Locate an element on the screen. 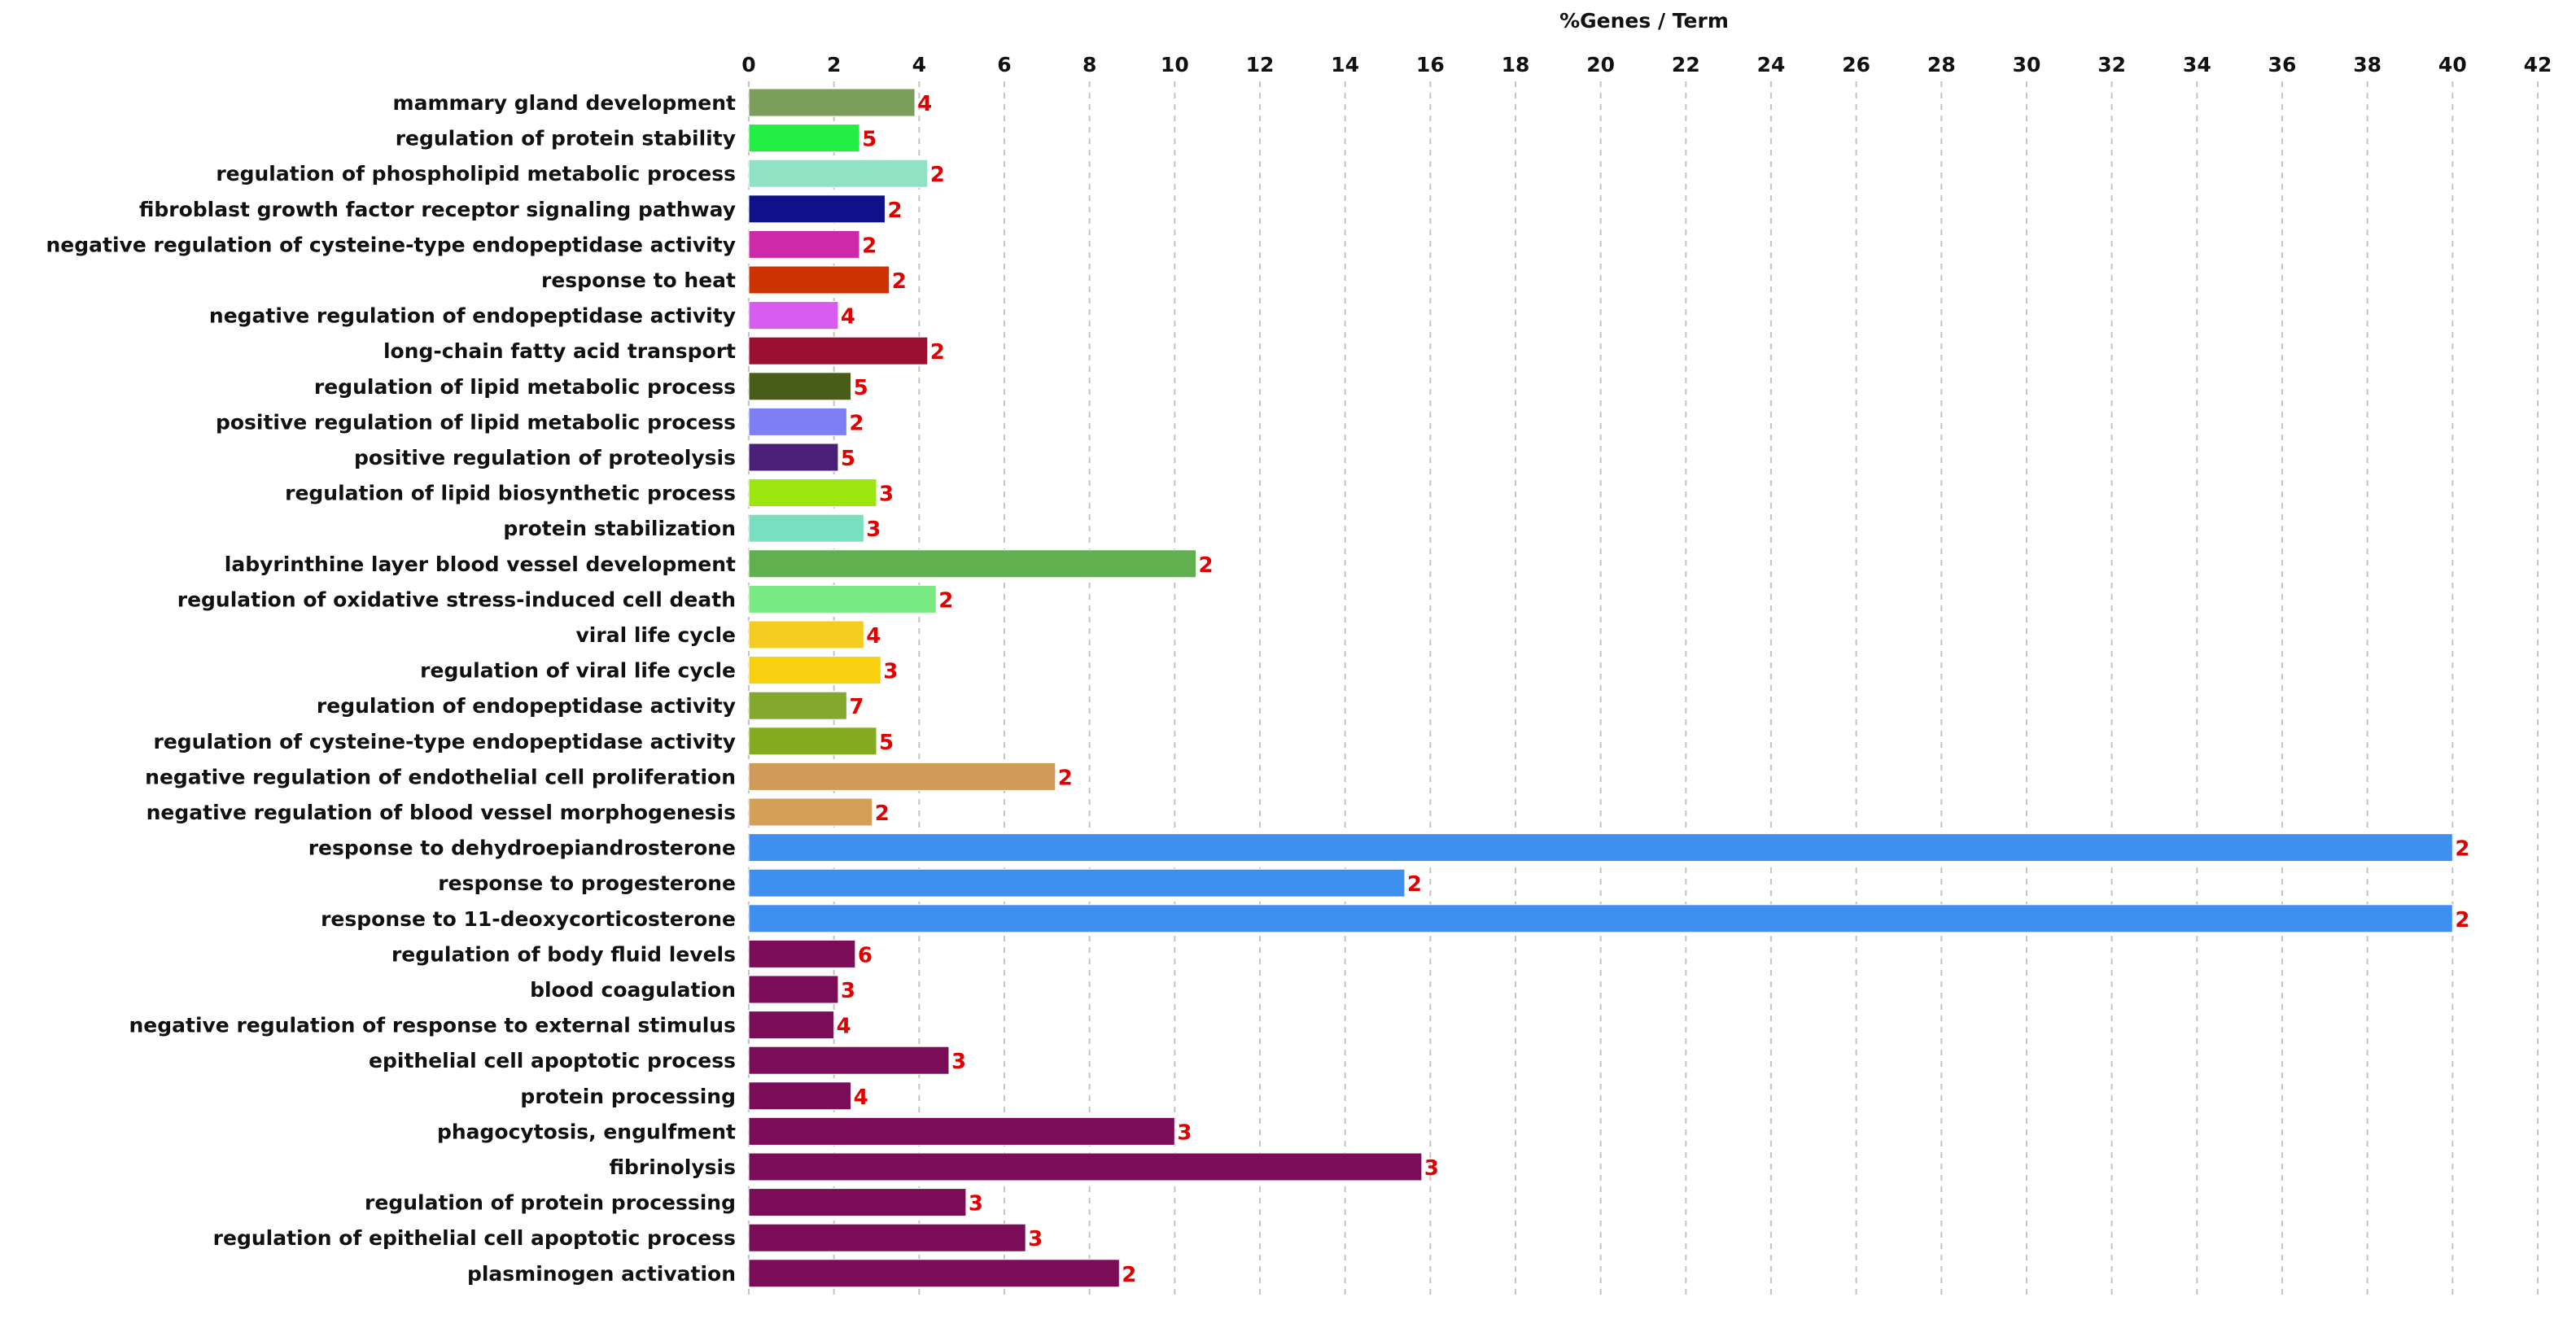  category-label: blood coagulation is located at coordinates (633, 990).